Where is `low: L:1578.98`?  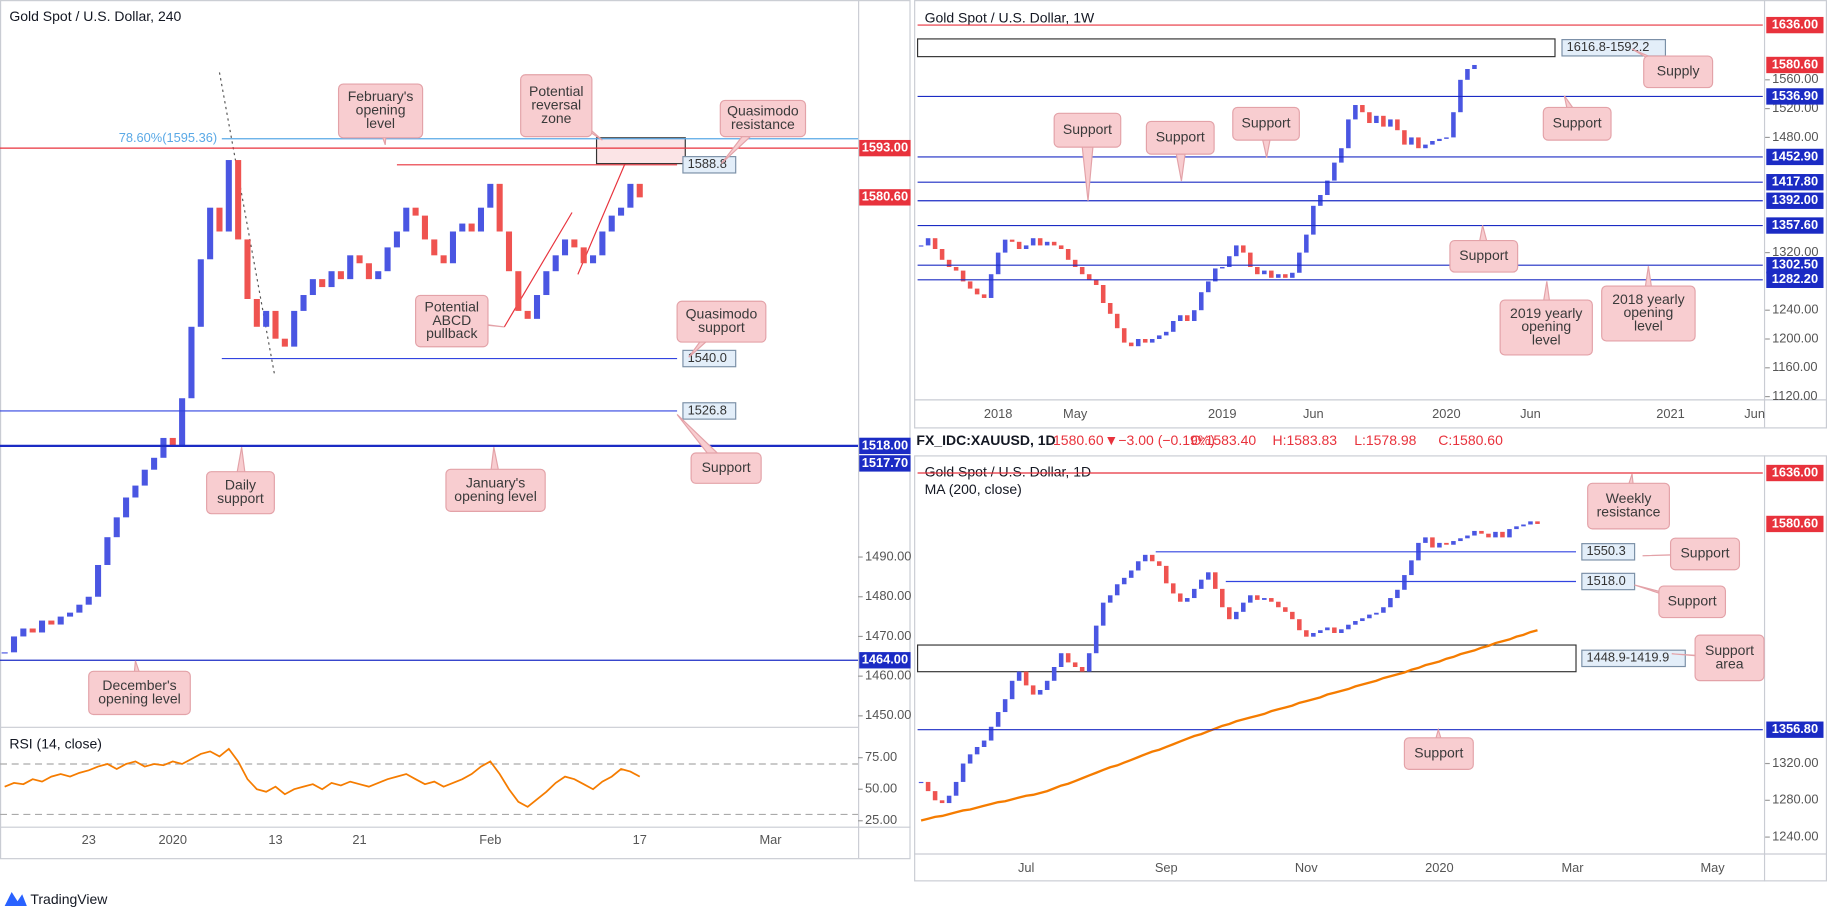 low: L:1578.98 is located at coordinates (1385, 440).